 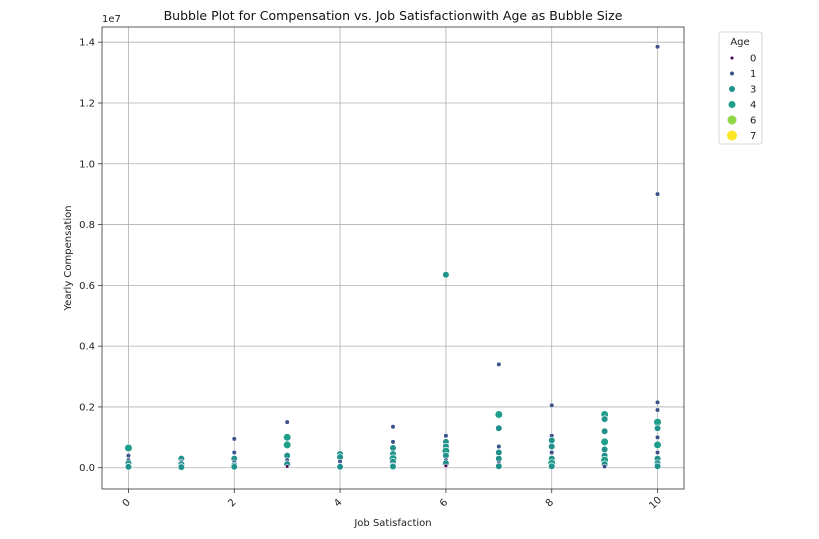 What do you see at coordinates (753, 90) in the screenshot?
I see `legend-label: 3` at bounding box center [753, 90].